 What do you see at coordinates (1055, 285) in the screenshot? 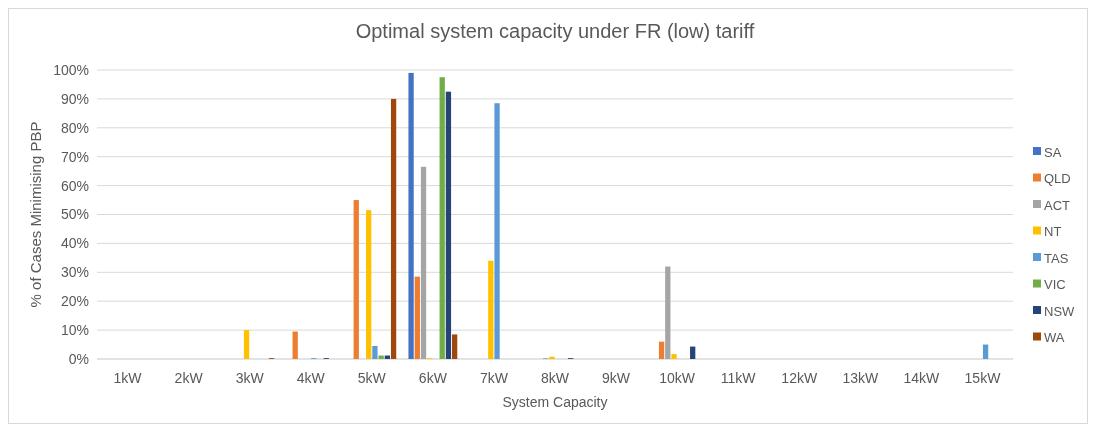
I see `legend-label: VIC` at bounding box center [1055, 285].